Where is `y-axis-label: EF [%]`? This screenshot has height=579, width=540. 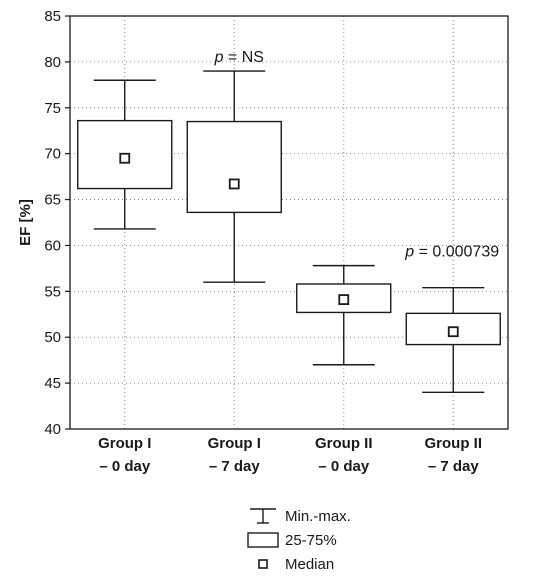 y-axis-label: EF [%] is located at coordinates (25, 222).